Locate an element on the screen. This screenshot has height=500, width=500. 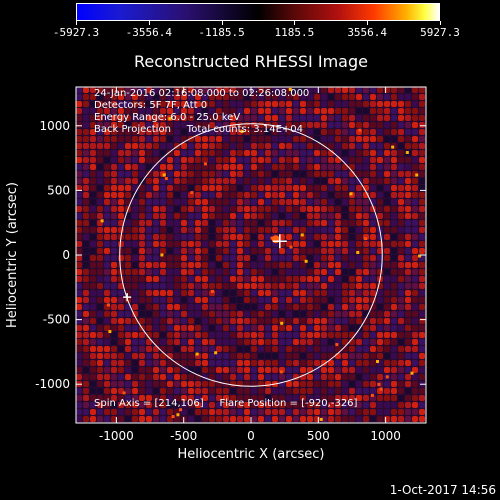
colorbar-label: -1185.5 is located at coordinates (221, 32).